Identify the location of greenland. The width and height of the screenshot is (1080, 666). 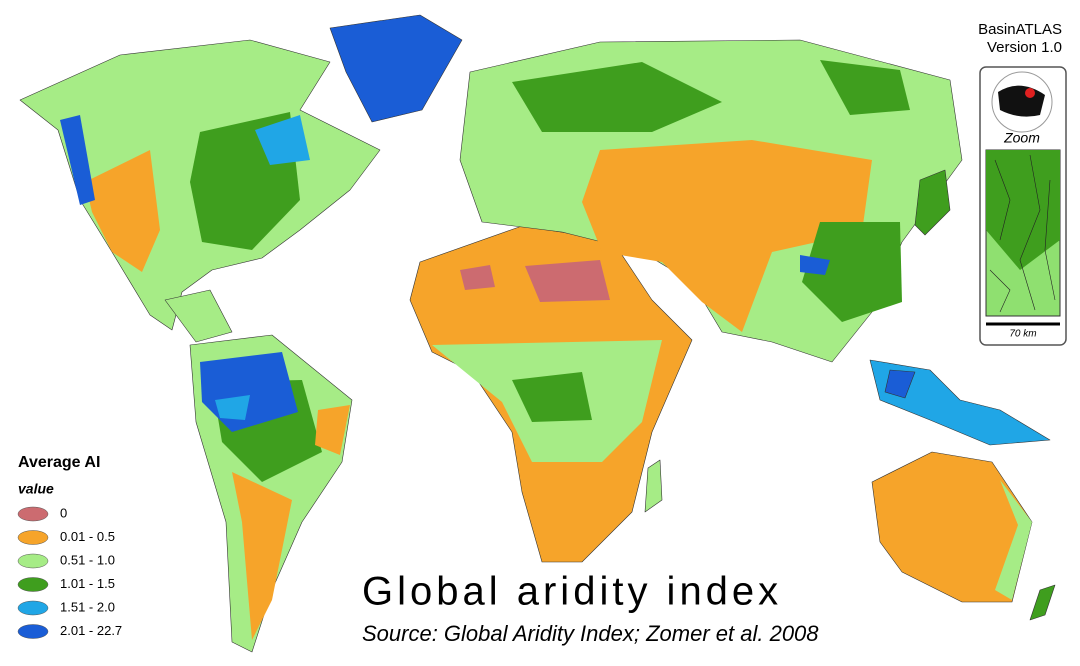
(396, 68).